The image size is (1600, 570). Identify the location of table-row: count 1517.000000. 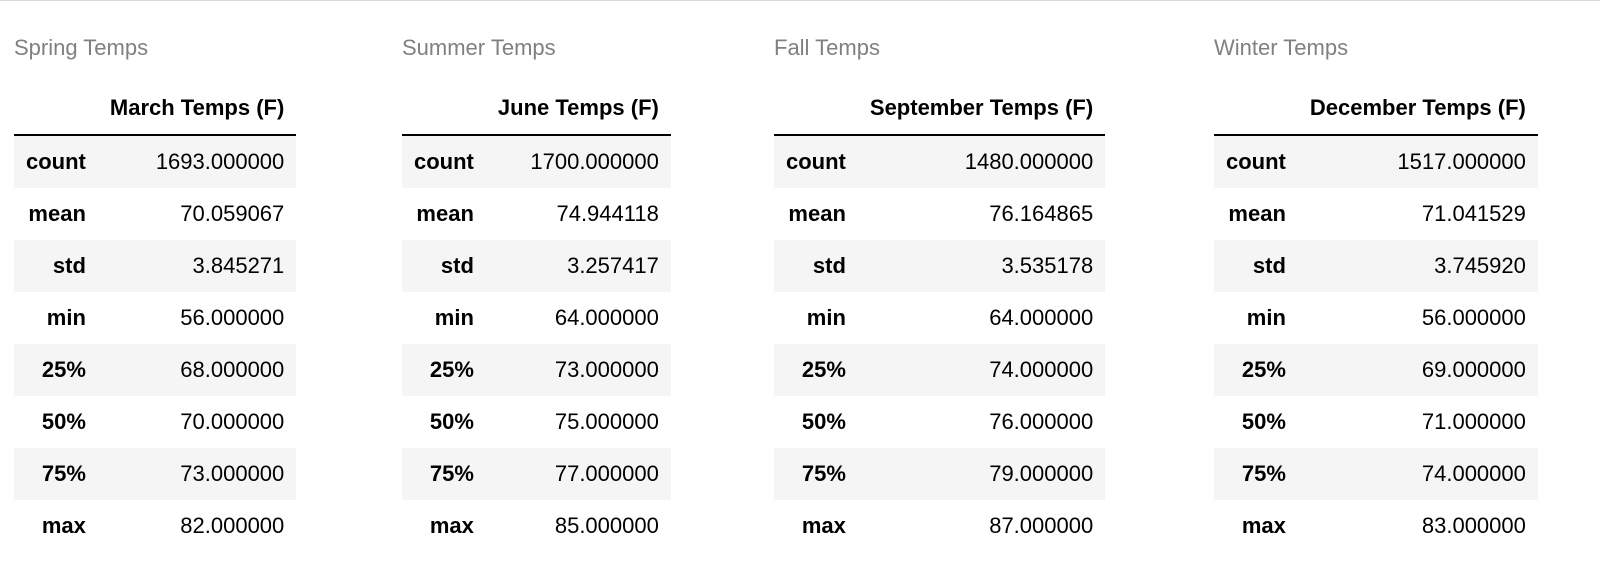
(1376, 161).